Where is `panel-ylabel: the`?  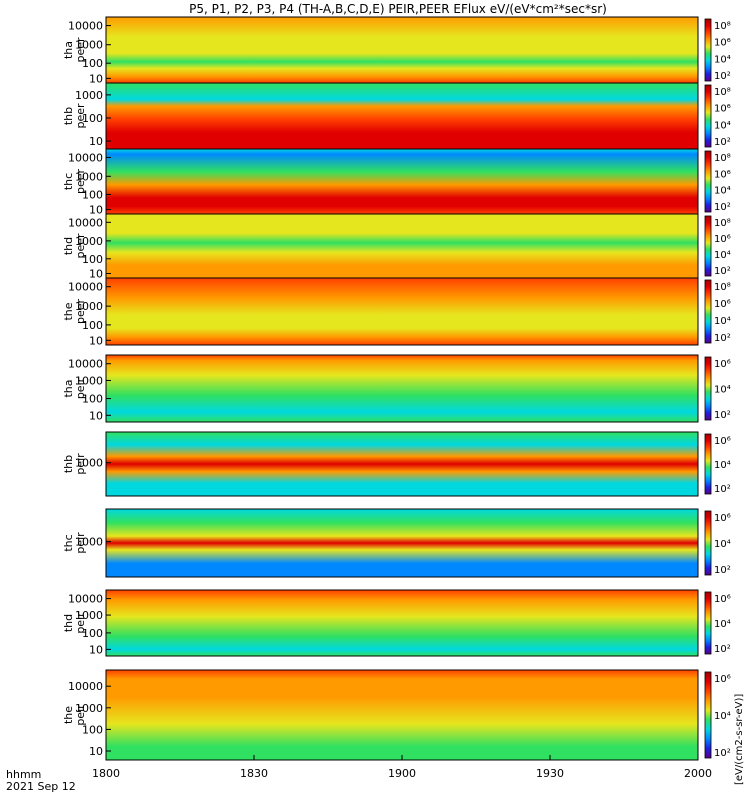
panel-ylabel: the is located at coordinates (68, 311).